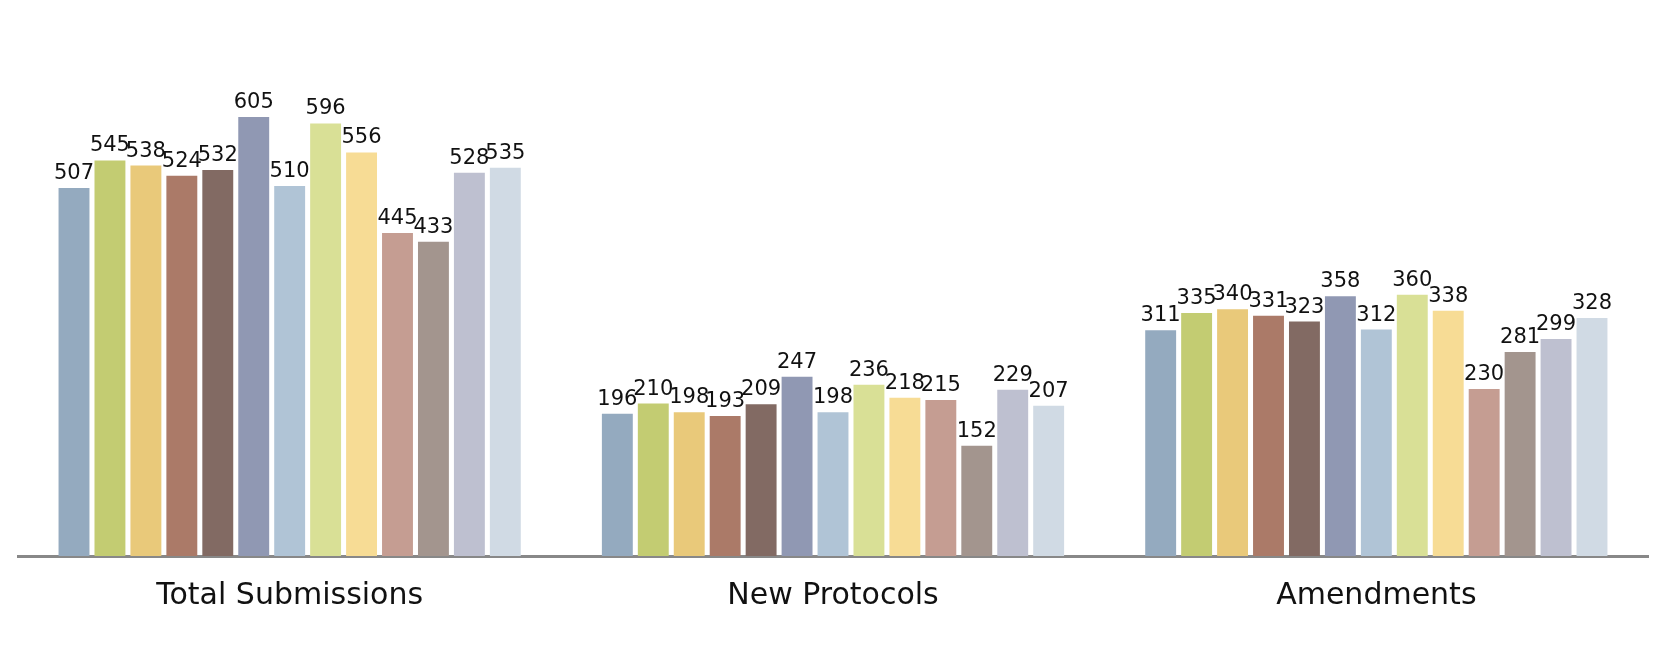 This screenshot has height=645, width=1677. What do you see at coordinates (833, 593) in the screenshot?
I see `x-tick-label: New Protocols` at bounding box center [833, 593].